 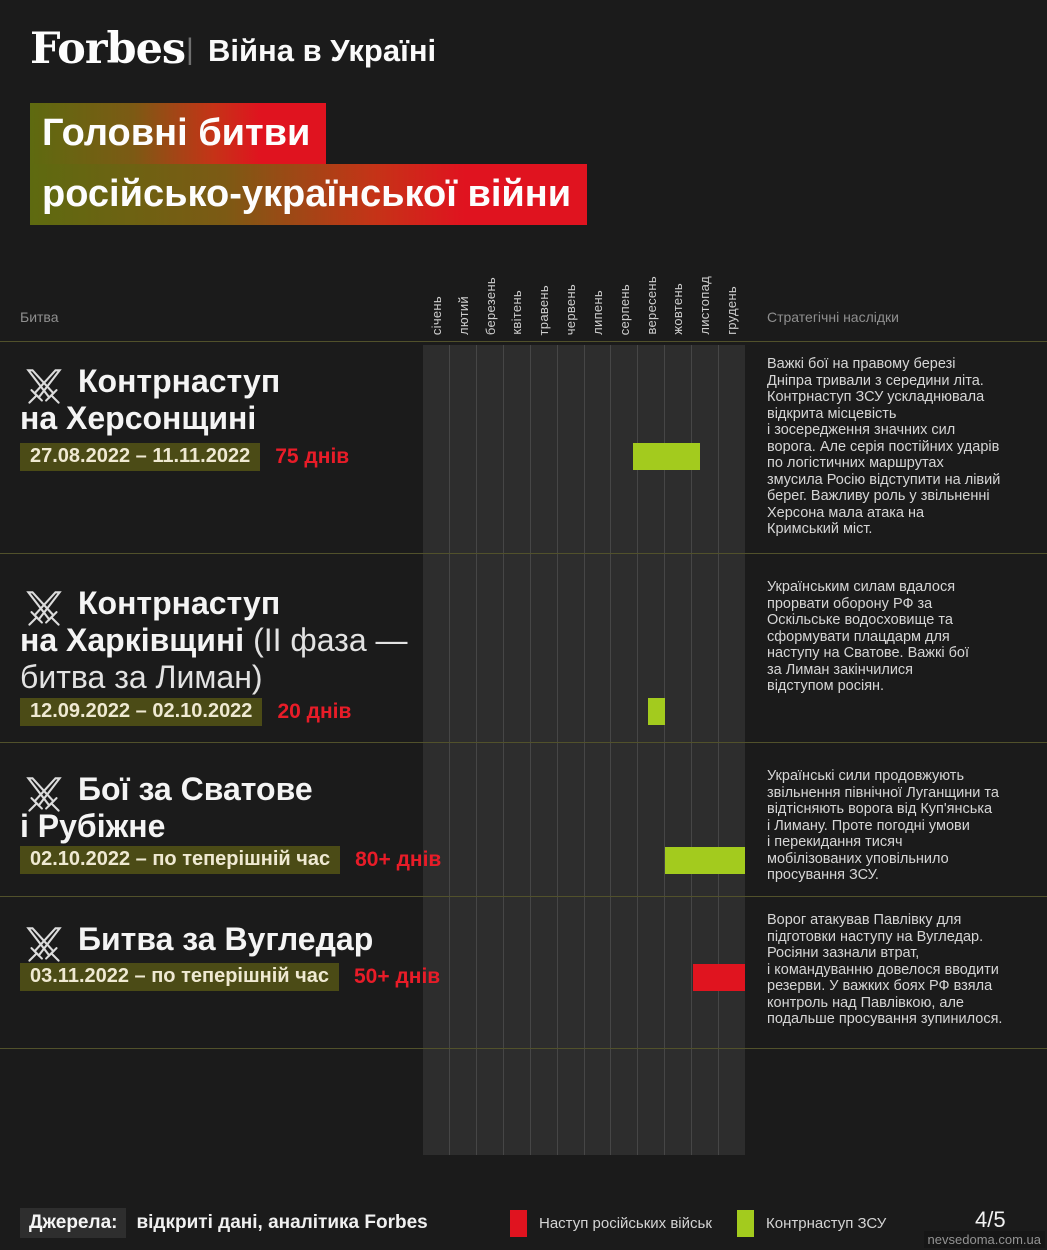 I want to click on month-label-sep: вересень, so click(x=651, y=305).